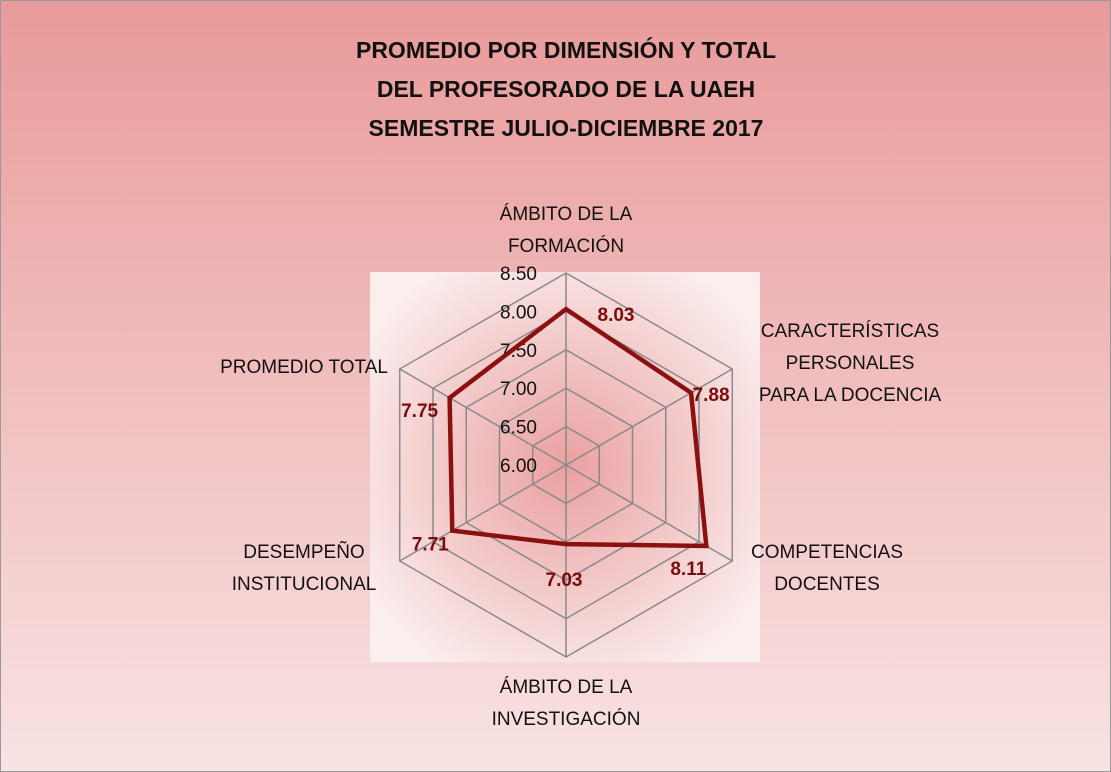 This screenshot has width=1111, height=772. What do you see at coordinates (518, 274) in the screenshot?
I see `r-tick-label: 8.50` at bounding box center [518, 274].